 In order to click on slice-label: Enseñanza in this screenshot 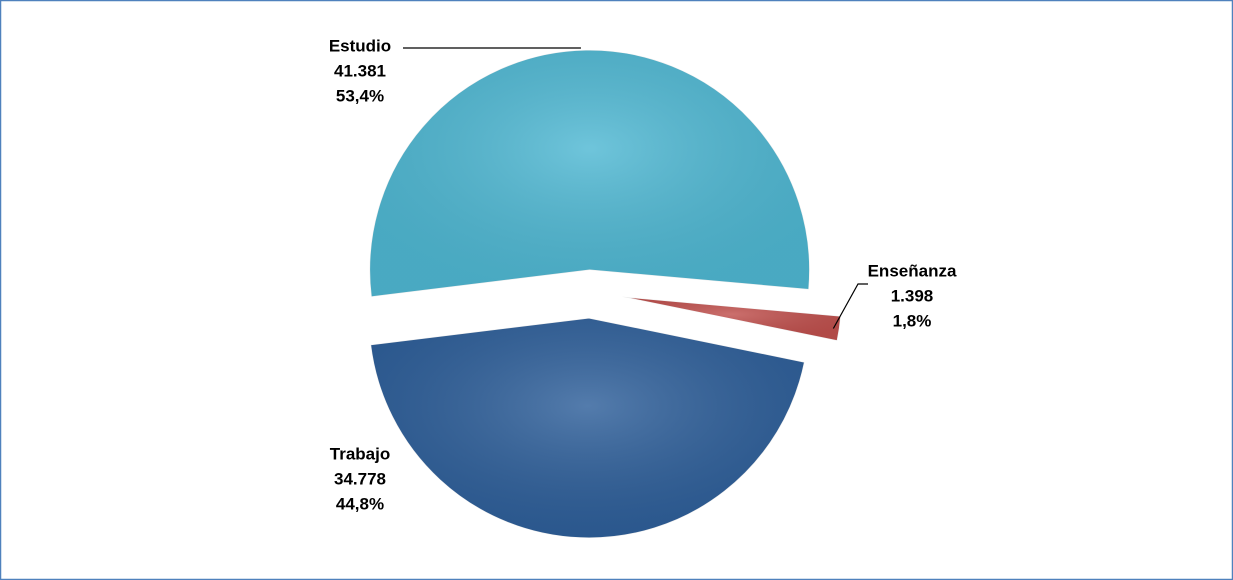, I will do `click(912, 270)`.